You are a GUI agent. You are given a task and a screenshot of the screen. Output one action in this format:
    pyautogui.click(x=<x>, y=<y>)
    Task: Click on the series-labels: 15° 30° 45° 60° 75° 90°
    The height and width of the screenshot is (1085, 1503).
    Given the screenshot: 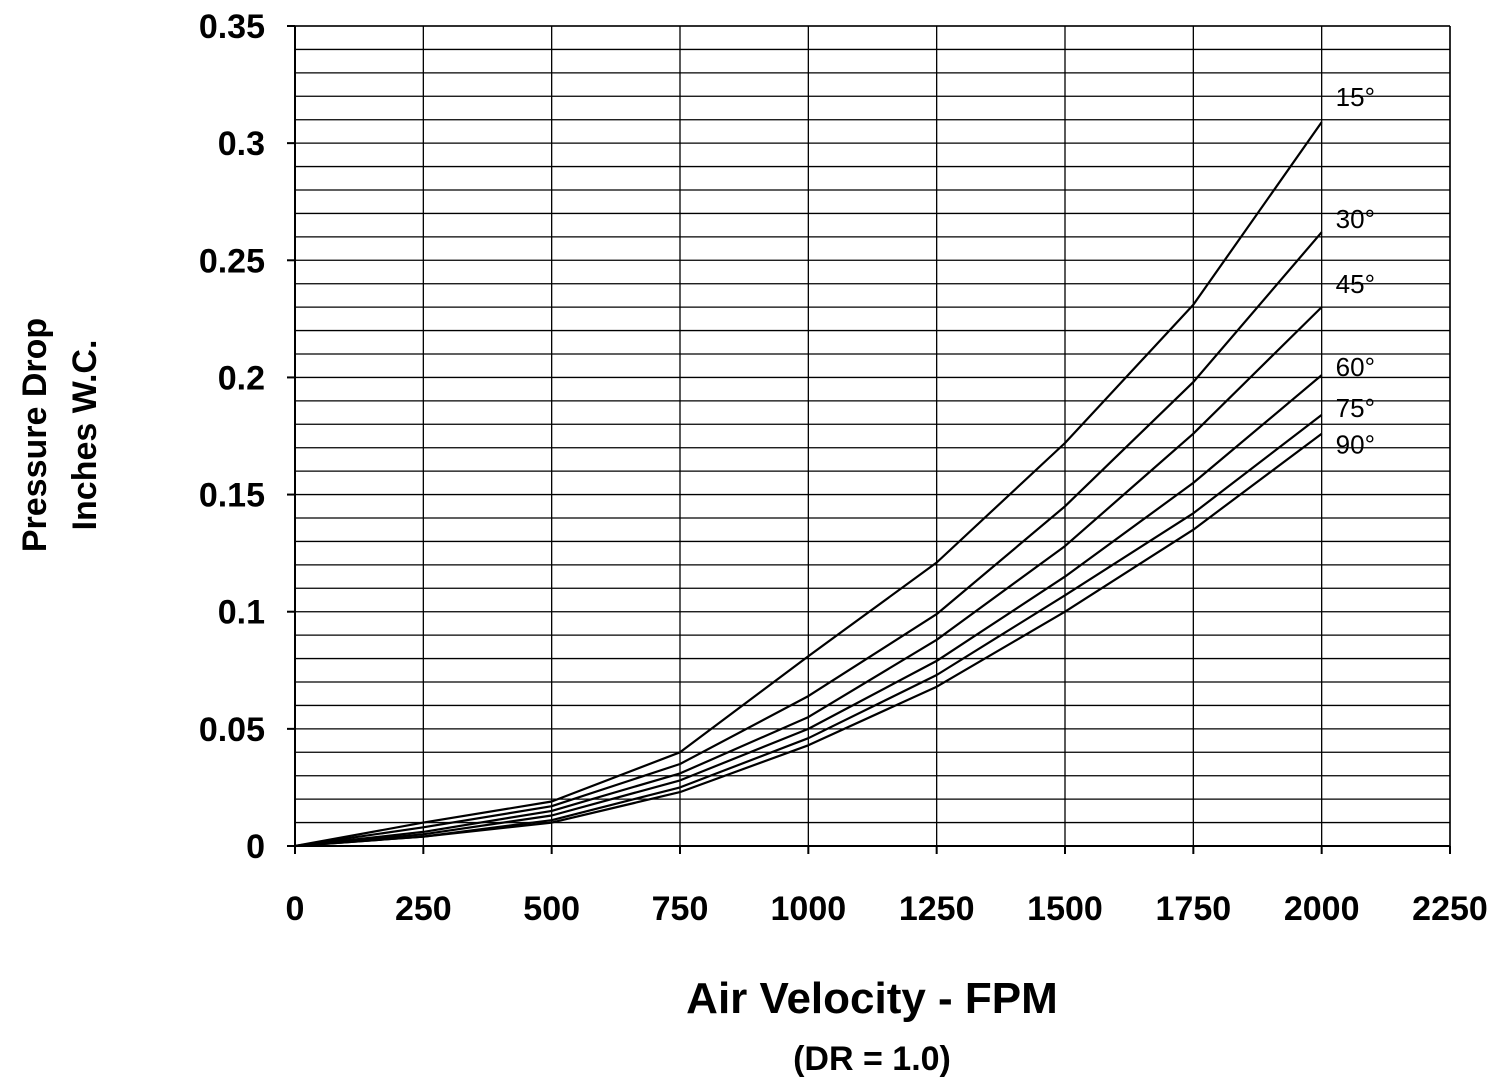 What is the action you would take?
    pyautogui.click(x=1355, y=271)
    